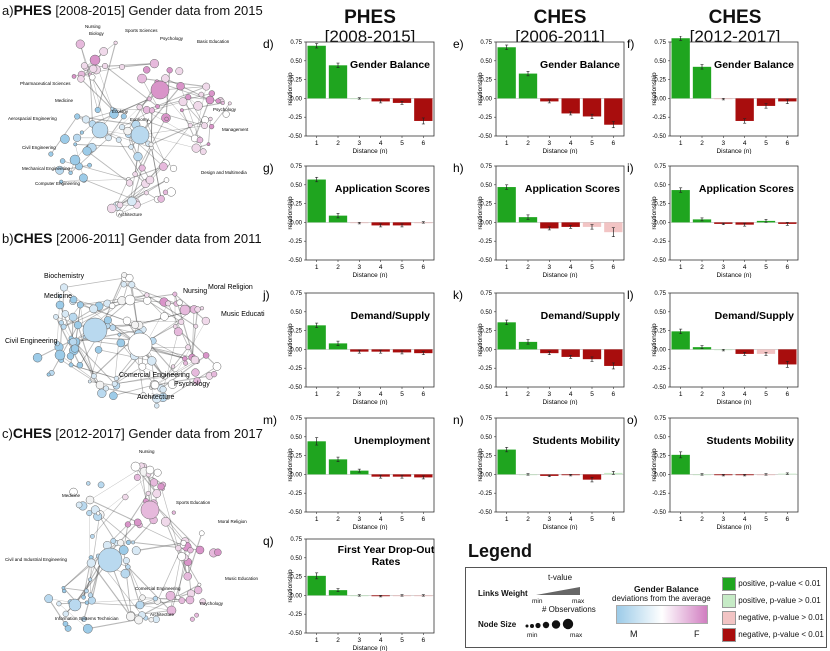 The height and width of the screenshot is (651, 830). I want to click on x-tick-label: 6, so click(614, 267).